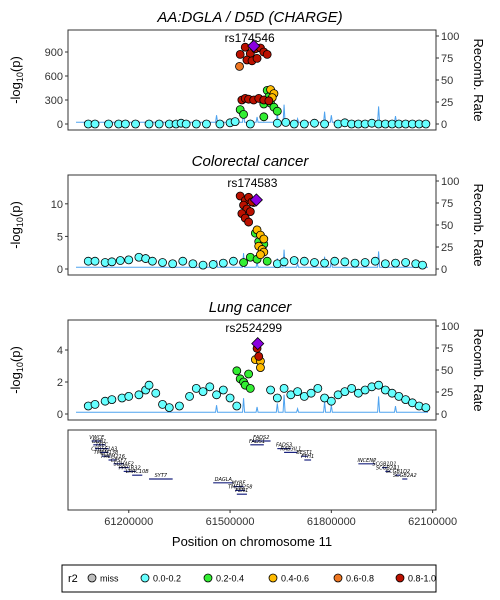  Describe the element at coordinates (405, 476) in the screenshot. I see `gene-label: SCGB2A2` at that location.